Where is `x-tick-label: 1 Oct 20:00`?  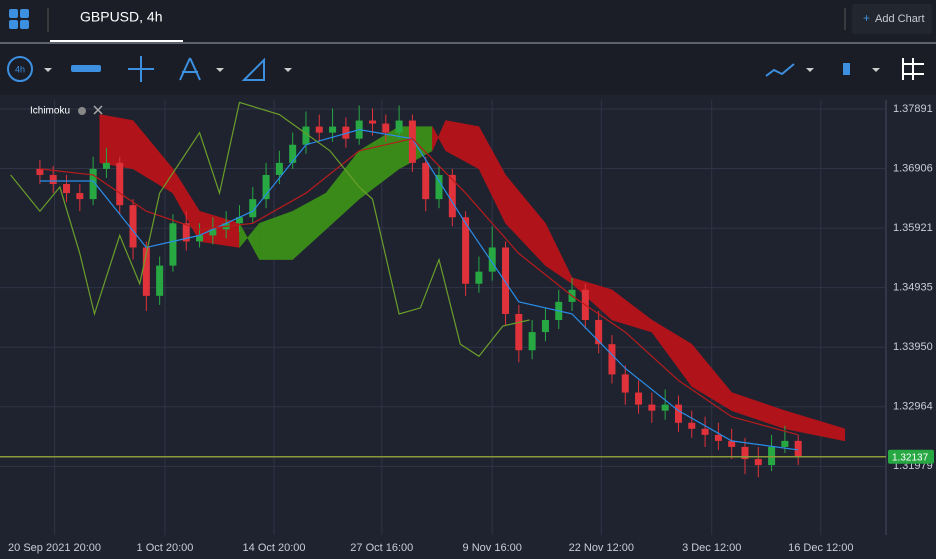
x-tick-label: 1 Oct 20:00 is located at coordinates (165, 548).